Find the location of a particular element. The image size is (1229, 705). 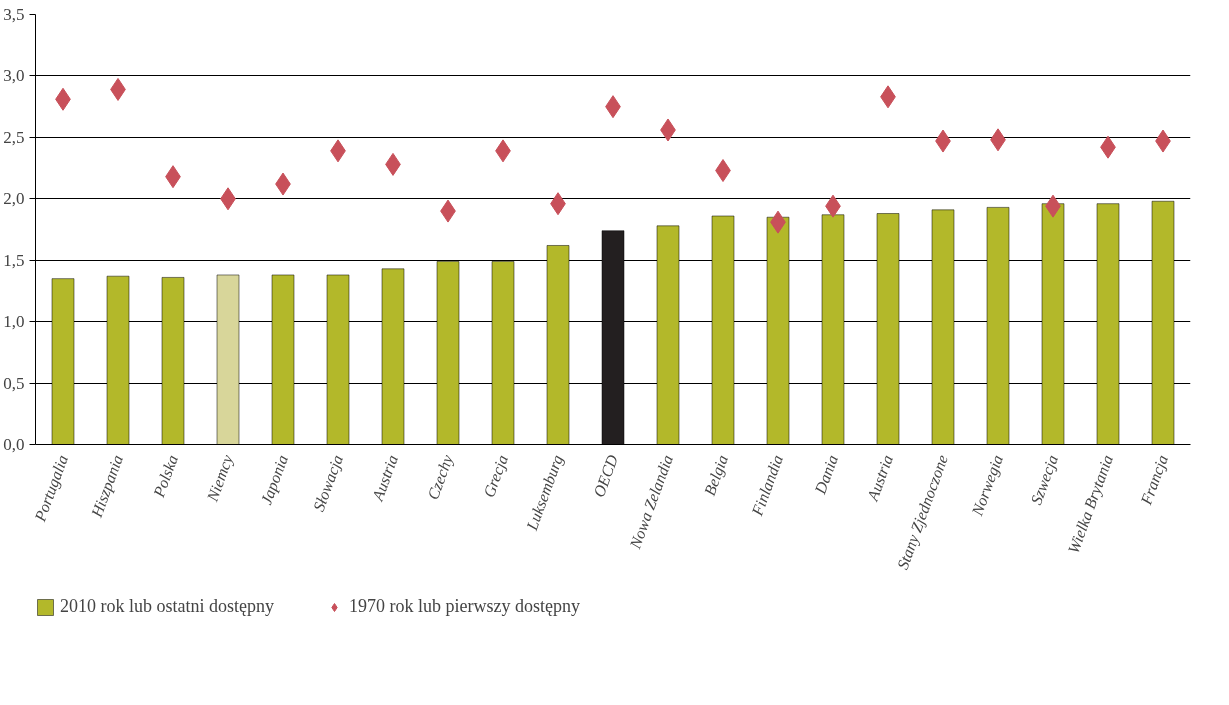

x-tick-label: Francja is located at coordinates (1154, 480).